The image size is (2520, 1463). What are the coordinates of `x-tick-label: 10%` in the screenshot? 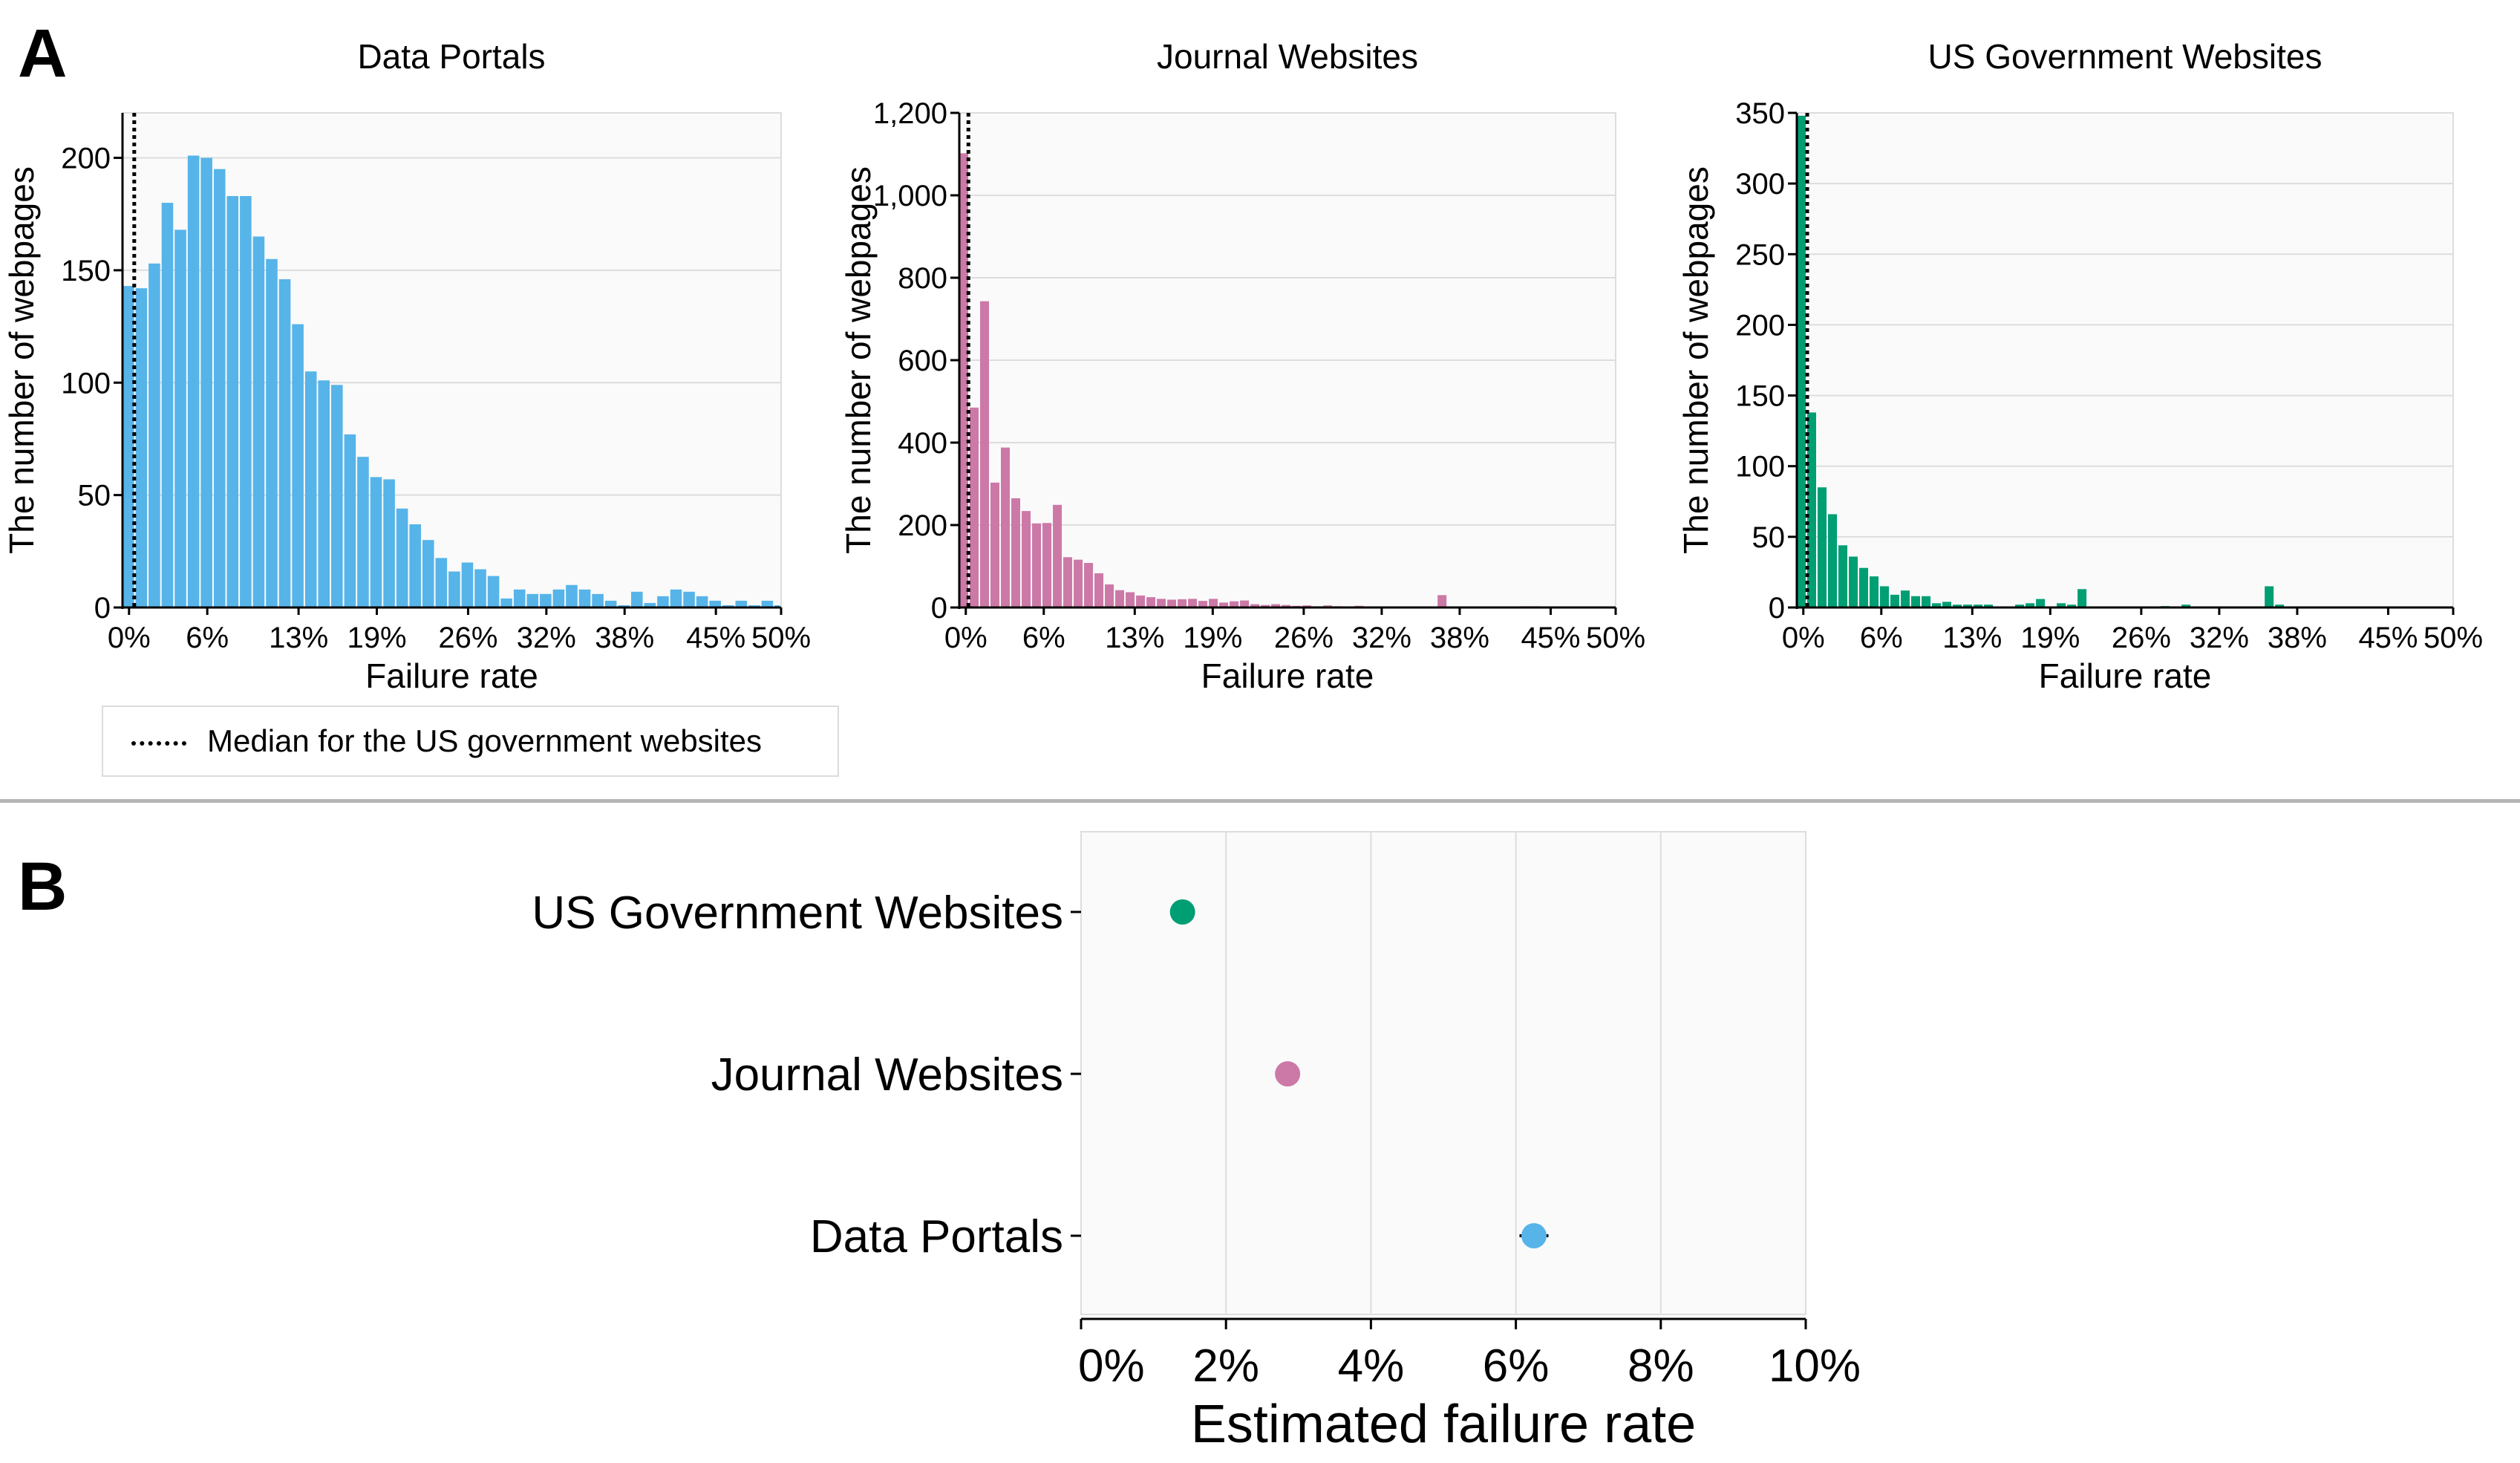 It's located at (1815, 1366).